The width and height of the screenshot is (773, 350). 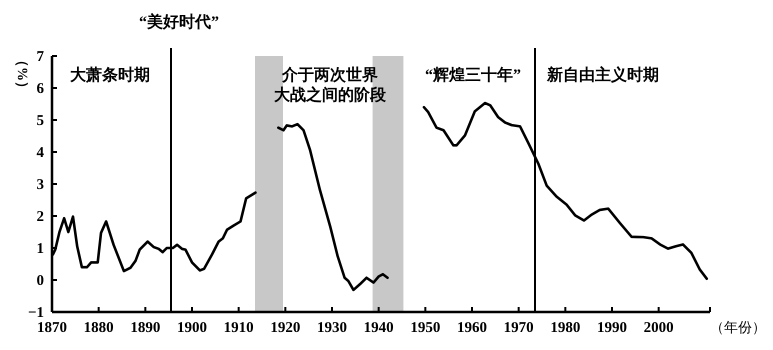 What do you see at coordinates (40, 217) in the screenshot?
I see `y-tick-label: 2` at bounding box center [40, 217].